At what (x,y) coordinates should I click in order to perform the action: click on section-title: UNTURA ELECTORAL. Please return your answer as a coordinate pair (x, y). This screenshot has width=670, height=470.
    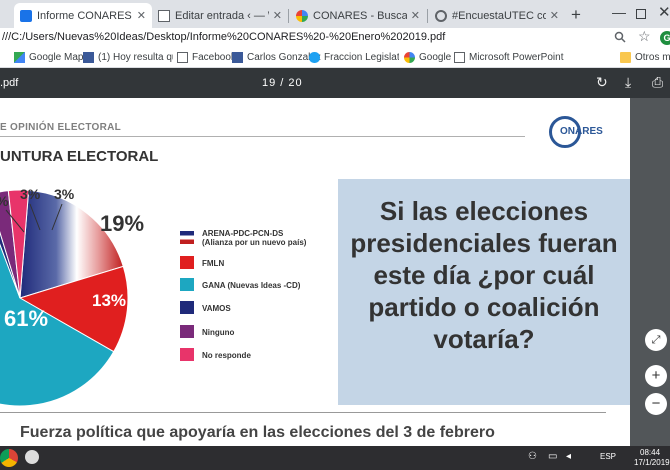
    Looking at the image, I should click on (79, 156).